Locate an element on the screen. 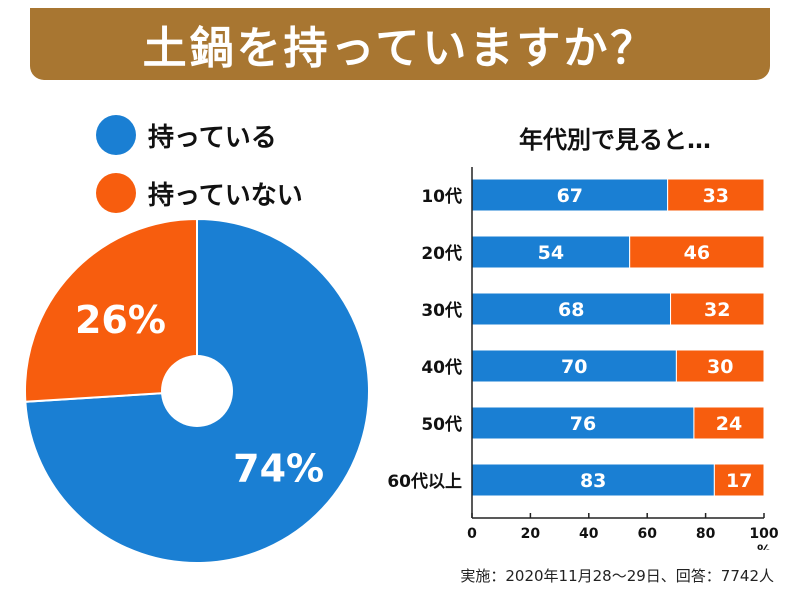  legend-item-not-have: 持っていない is located at coordinates (199, 193).